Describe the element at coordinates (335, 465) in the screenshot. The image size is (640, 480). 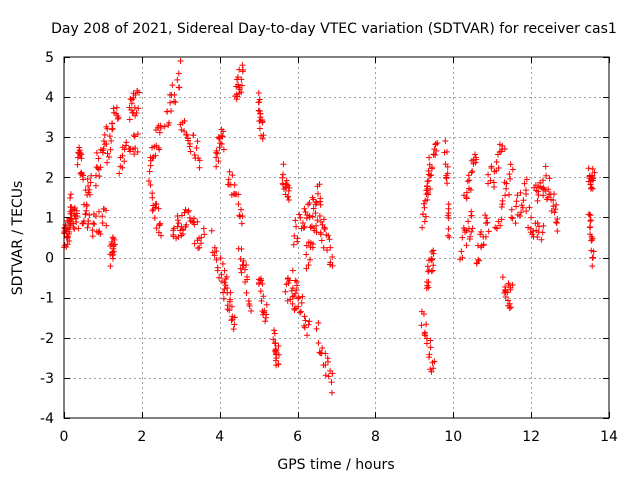
I see `x-axis-label: GPS time / hours` at that location.